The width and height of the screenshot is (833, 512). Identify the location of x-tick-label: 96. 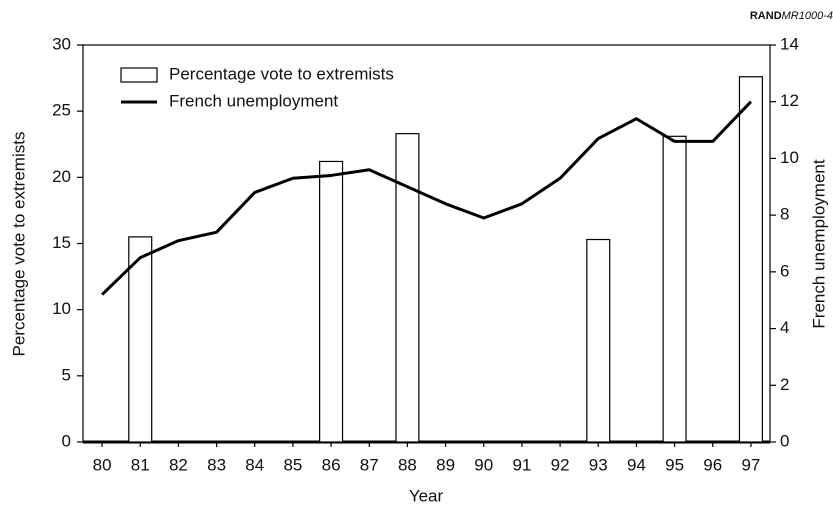
(712, 464).